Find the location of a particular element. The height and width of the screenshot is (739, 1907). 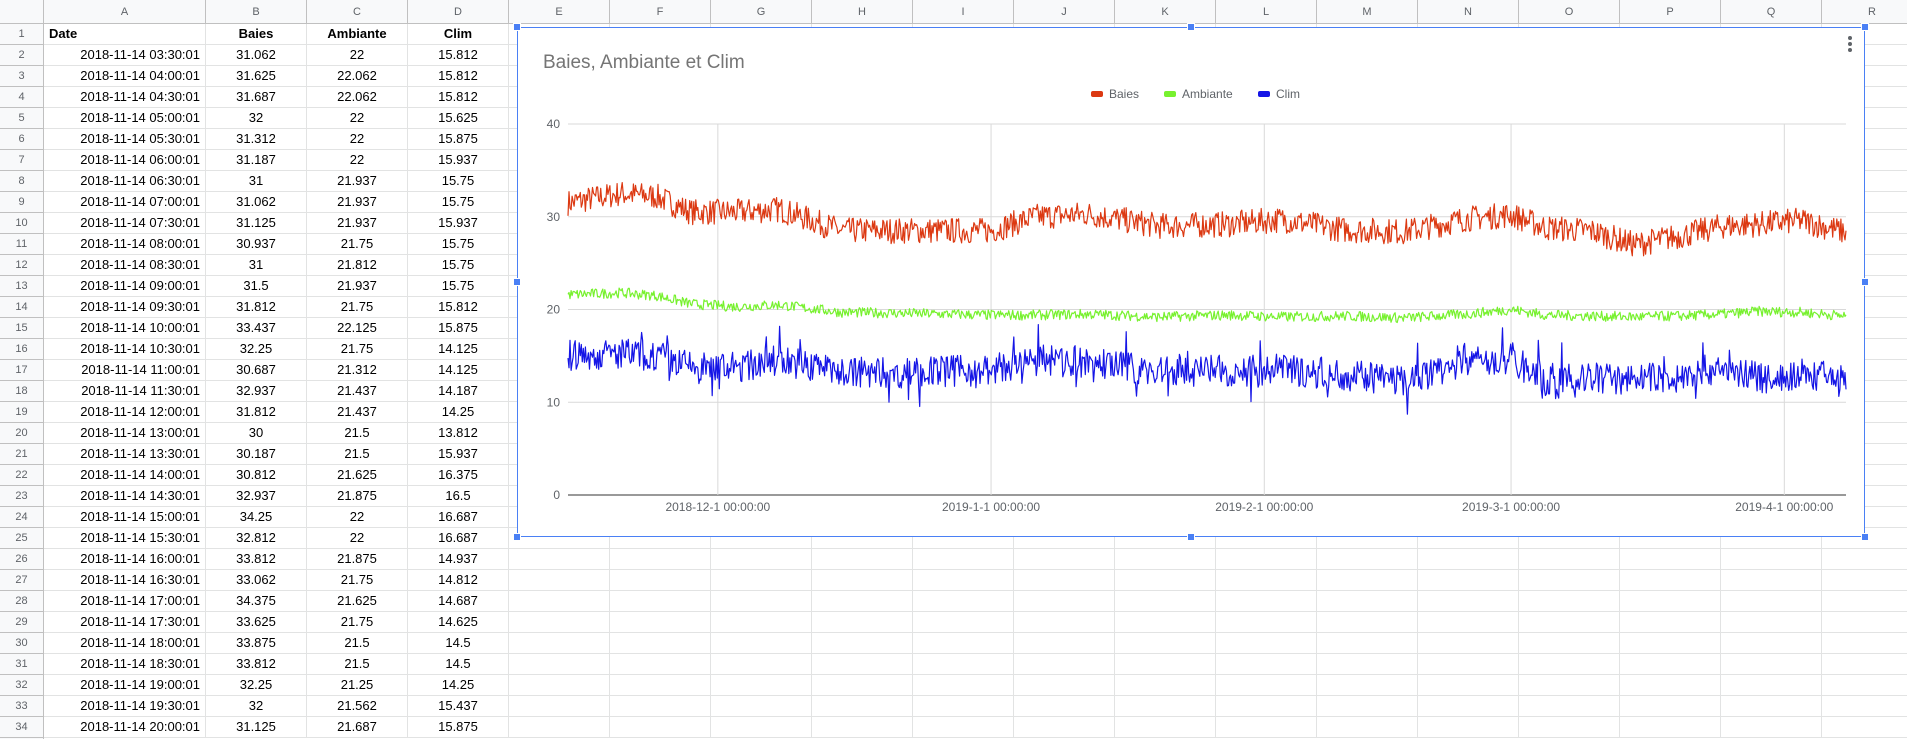

row-header: 16 is located at coordinates (21, 349).